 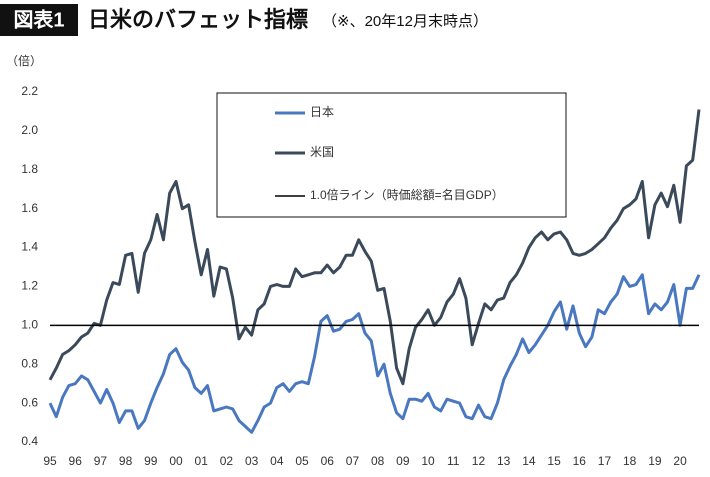 What do you see at coordinates (479, 461) in the screenshot?
I see `x-tick-label: 12` at bounding box center [479, 461].